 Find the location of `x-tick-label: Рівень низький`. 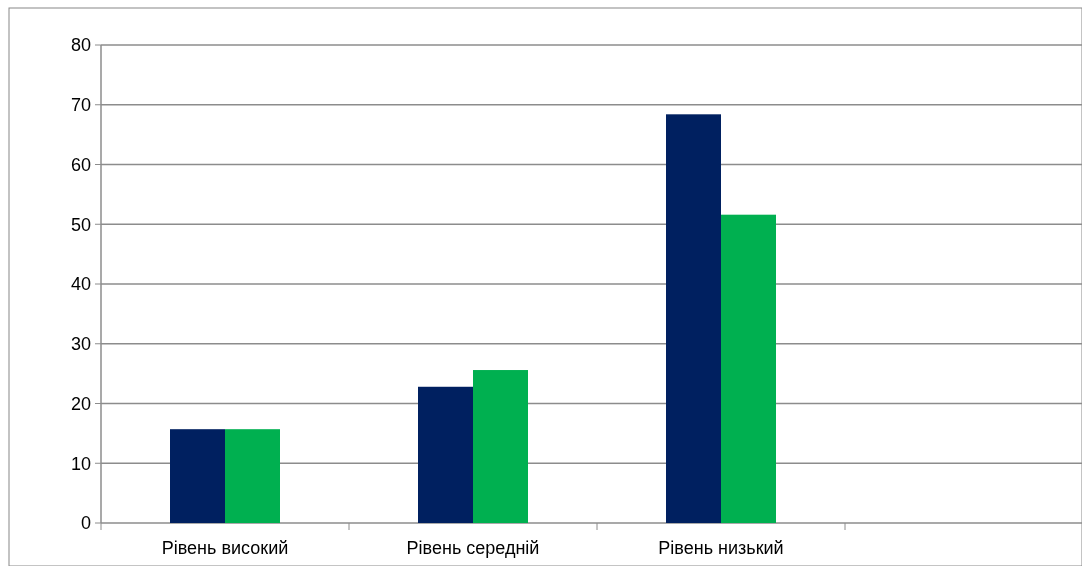

x-tick-label: Рівень низький is located at coordinates (721, 548).